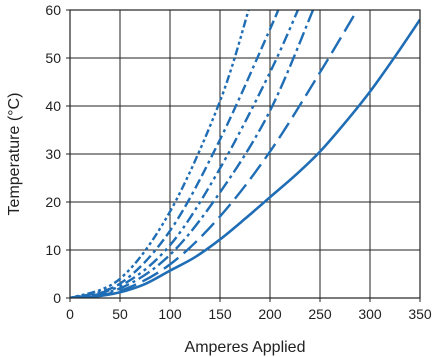 The image size is (432, 357). Describe the element at coordinates (370, 314) in the screenshot. I see `x-tick-label: 300` at that location.